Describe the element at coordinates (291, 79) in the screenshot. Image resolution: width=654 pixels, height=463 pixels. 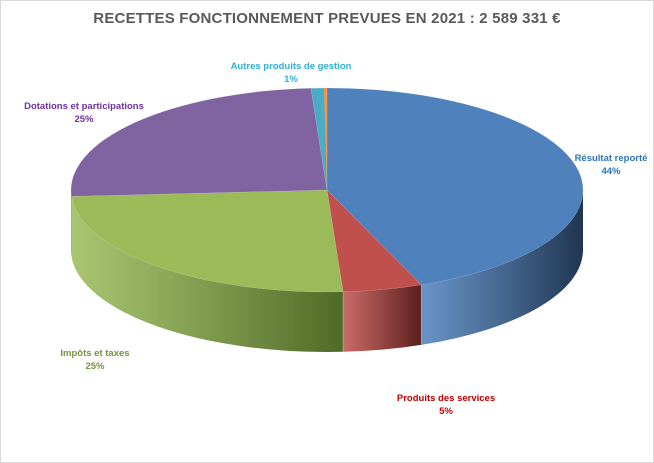
I see `label-pct: 1%` at that location.